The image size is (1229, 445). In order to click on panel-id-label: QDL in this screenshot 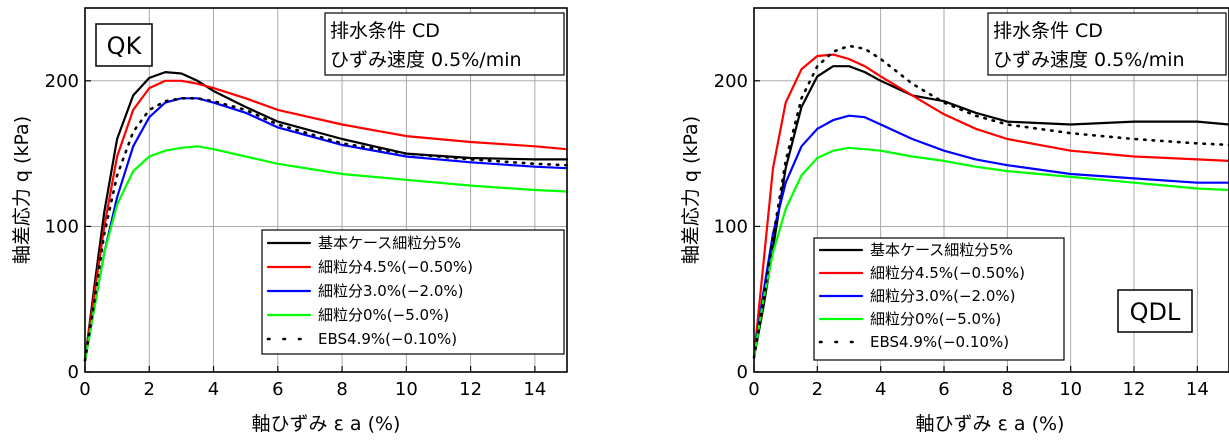, I will do `click(1155, 312)`.